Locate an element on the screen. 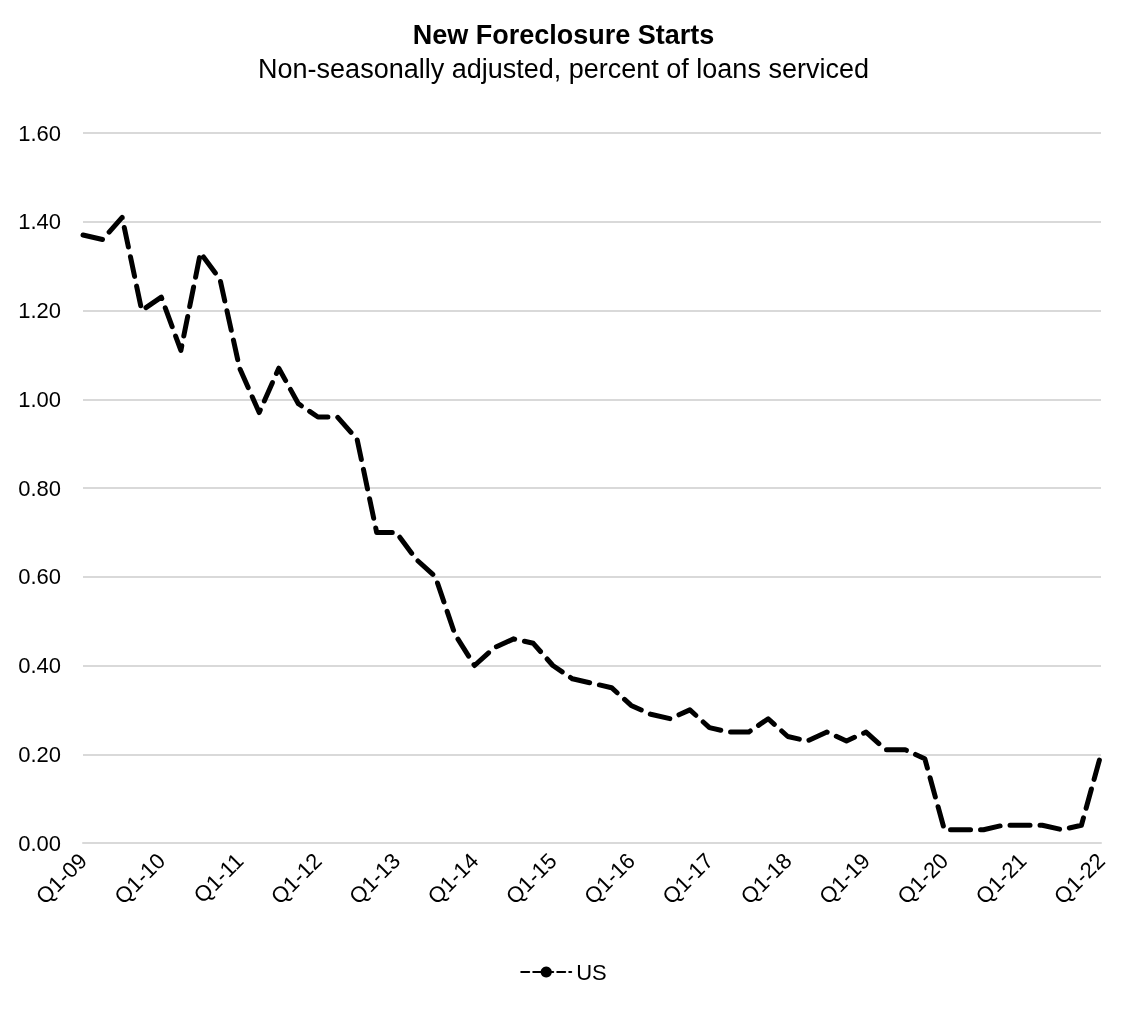 This screenshot has width=1127, height=1016. legend-label: US is located at coordinates (591, 972).